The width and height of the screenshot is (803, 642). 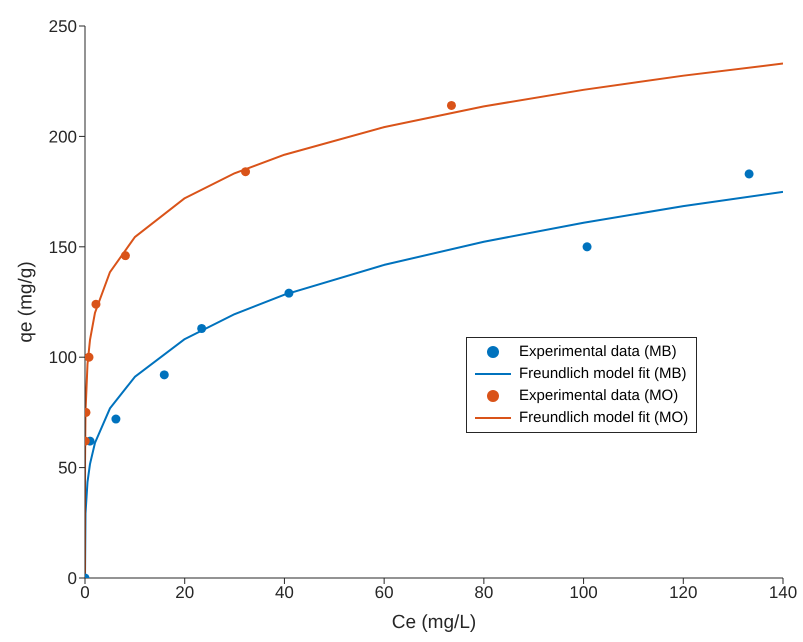 What do you see at coordinates (598, 396) in the screenshot?
I see `legend-label: Experimental data (MO)` at bounding box center [598, 396].